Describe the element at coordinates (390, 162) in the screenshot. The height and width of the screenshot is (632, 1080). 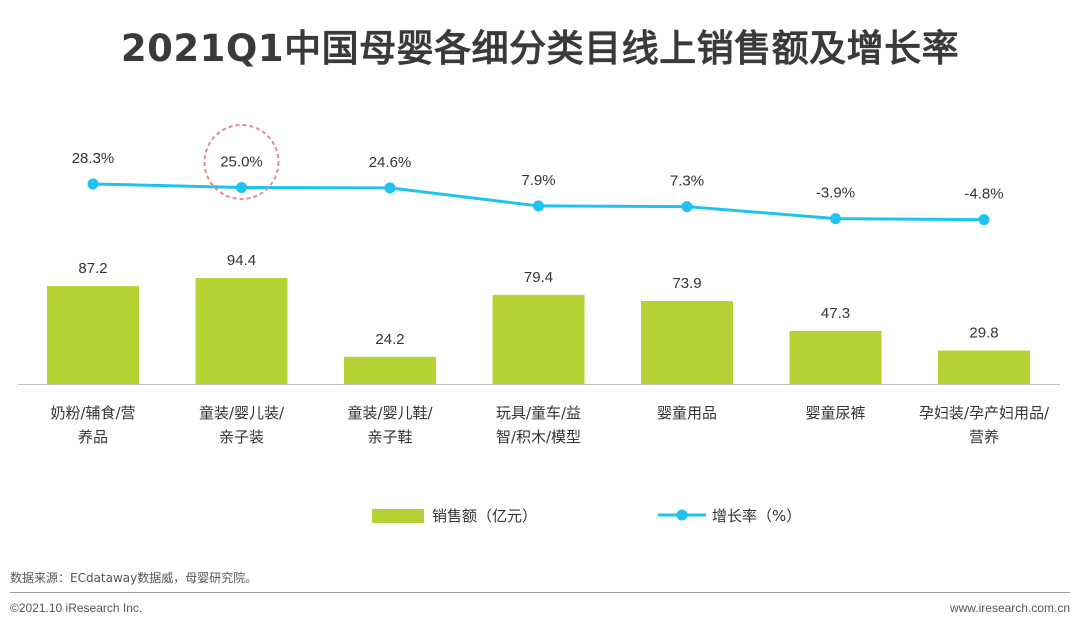
I see `growth-value-label-2: 24.6%` at that location.